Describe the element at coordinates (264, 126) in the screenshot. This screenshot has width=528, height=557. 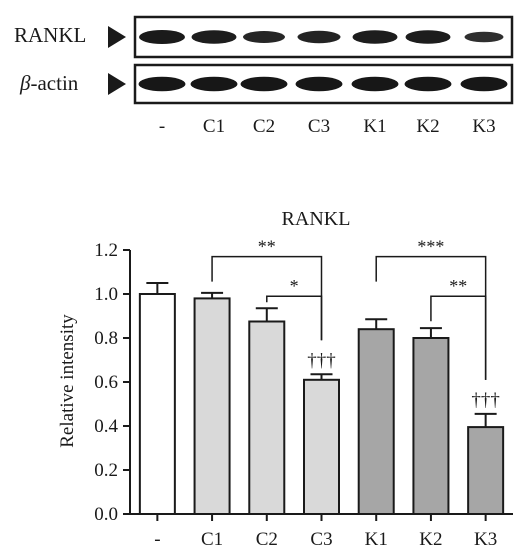
I see `blot-lane-label: C2` at that location.